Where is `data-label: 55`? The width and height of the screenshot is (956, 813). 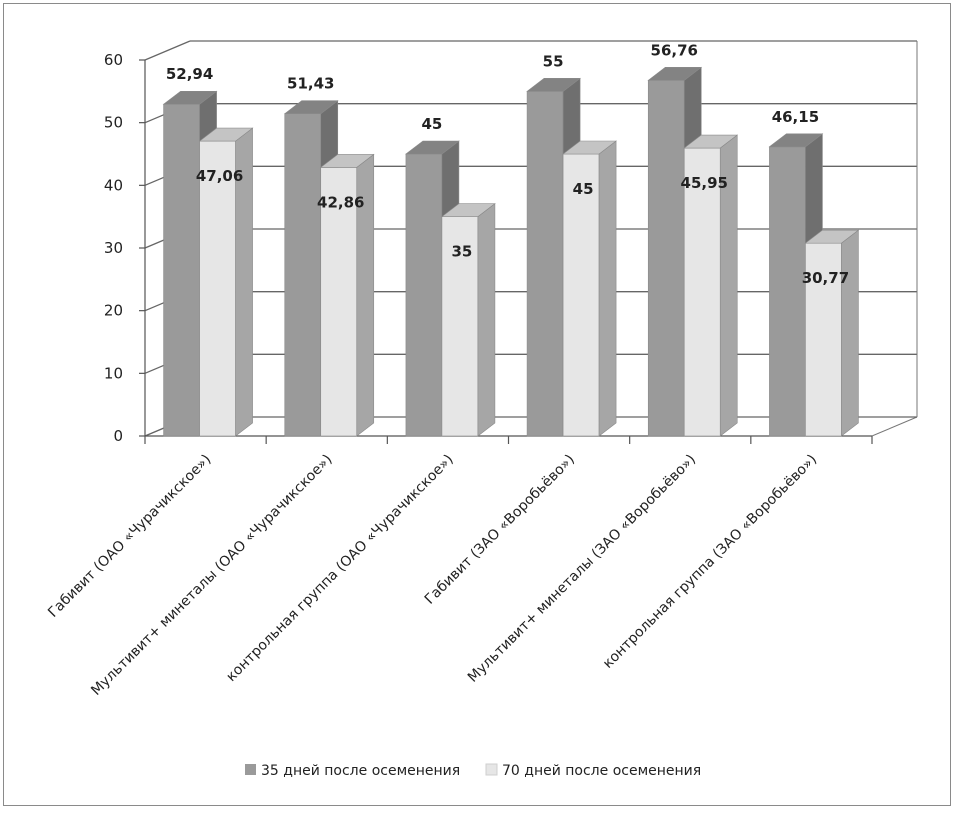
data-label: 55 is located at coordinates (553, 61).